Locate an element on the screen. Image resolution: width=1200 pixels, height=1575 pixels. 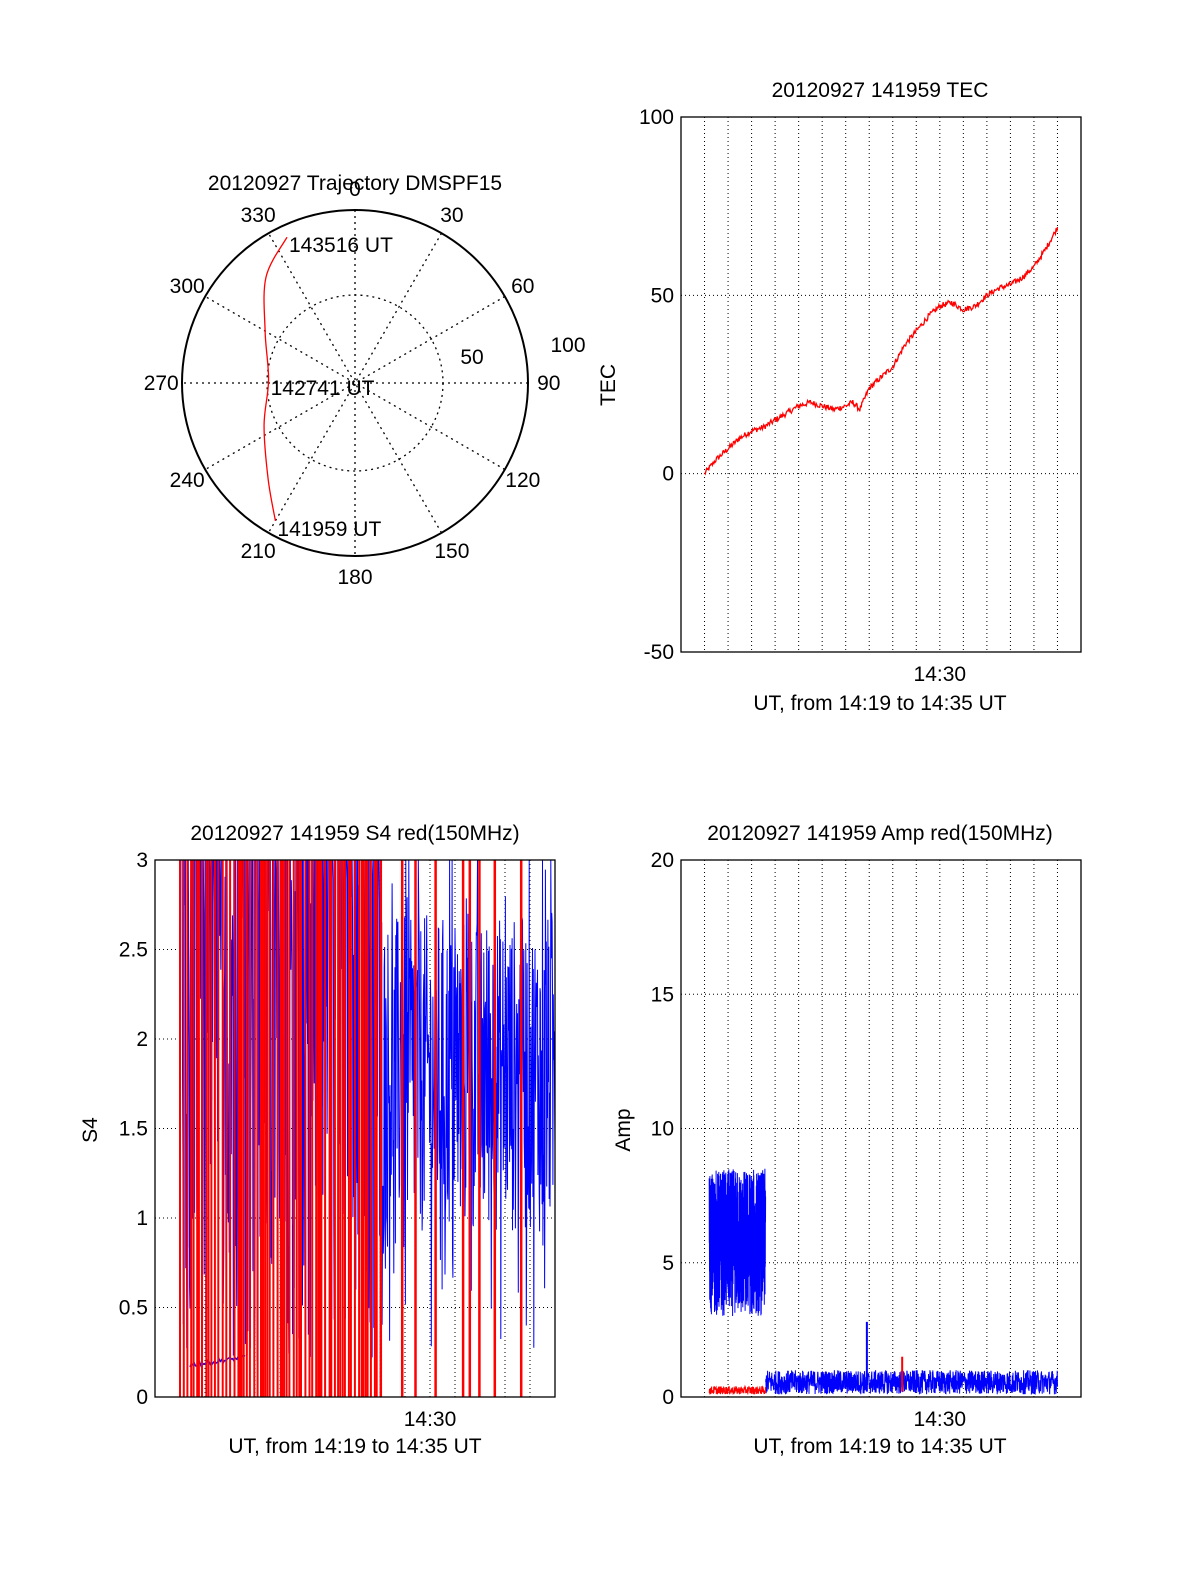
tec-y-ticks: -50 0 50 100 is located at coordinates (656, 385).